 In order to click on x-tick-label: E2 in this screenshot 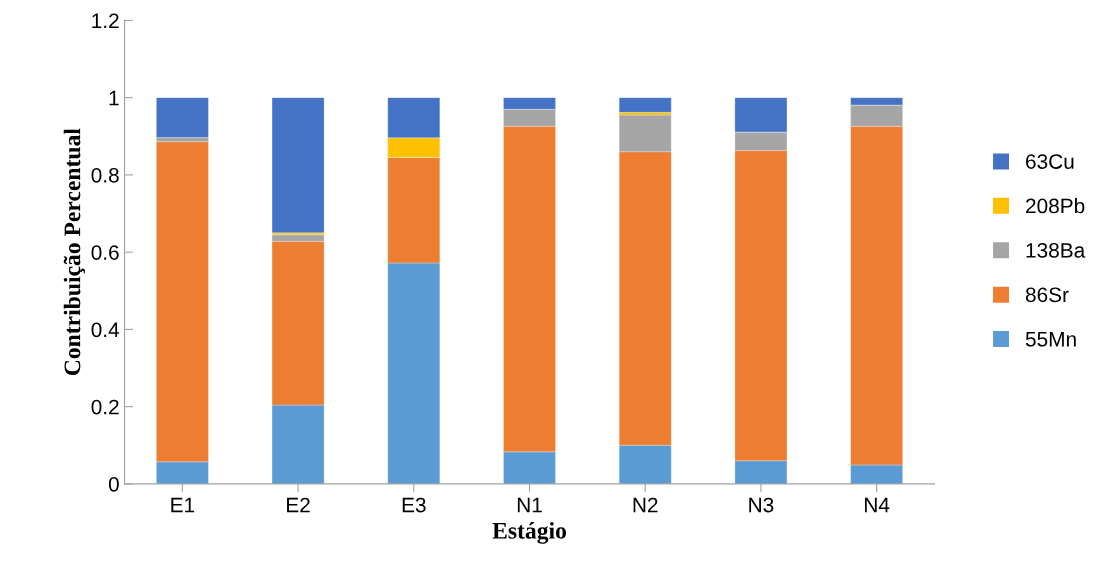, I will do `click(298, 505)`.